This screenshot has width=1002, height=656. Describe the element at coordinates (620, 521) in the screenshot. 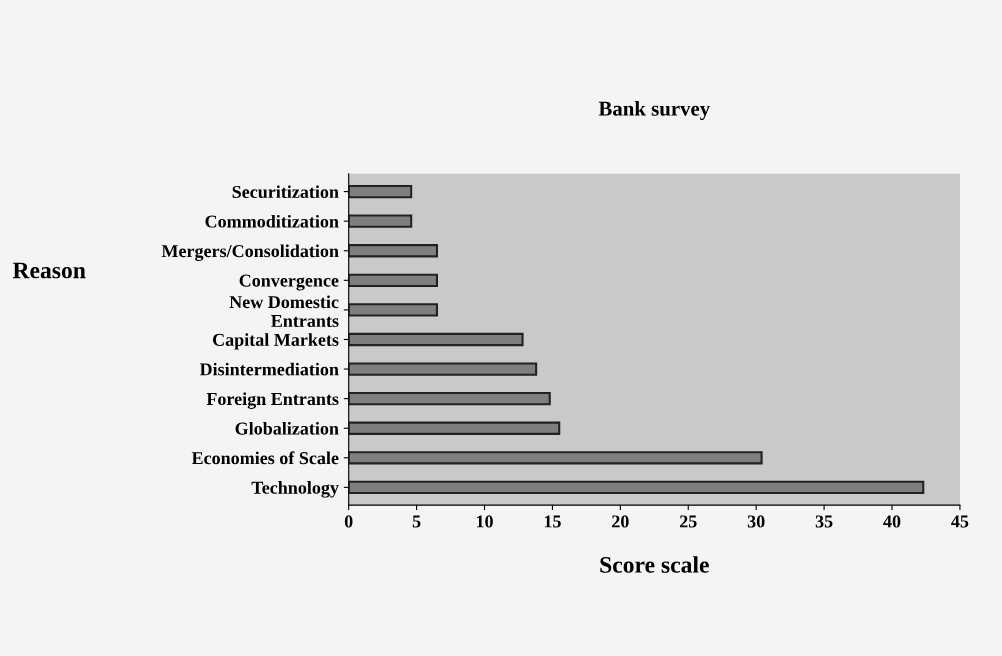

I see `x-tick-label: 20` at that location.